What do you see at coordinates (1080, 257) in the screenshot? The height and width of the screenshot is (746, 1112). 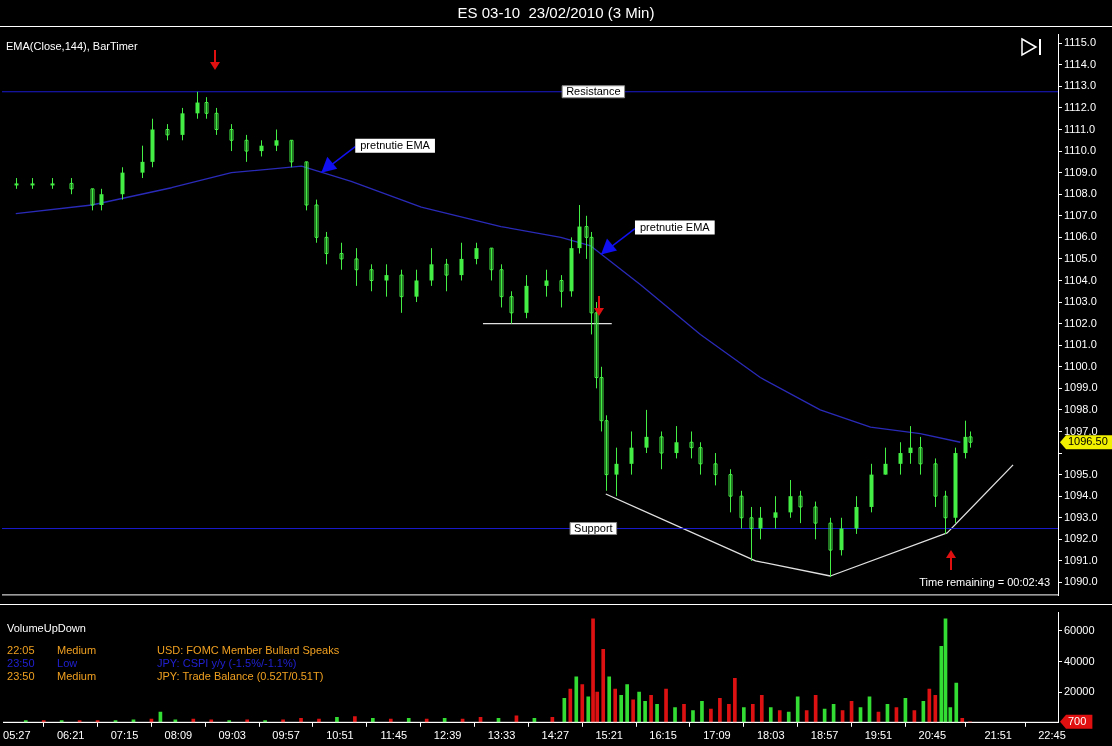 I see `y-tick-label: 1105.0` at bounding box center [1080, 257].